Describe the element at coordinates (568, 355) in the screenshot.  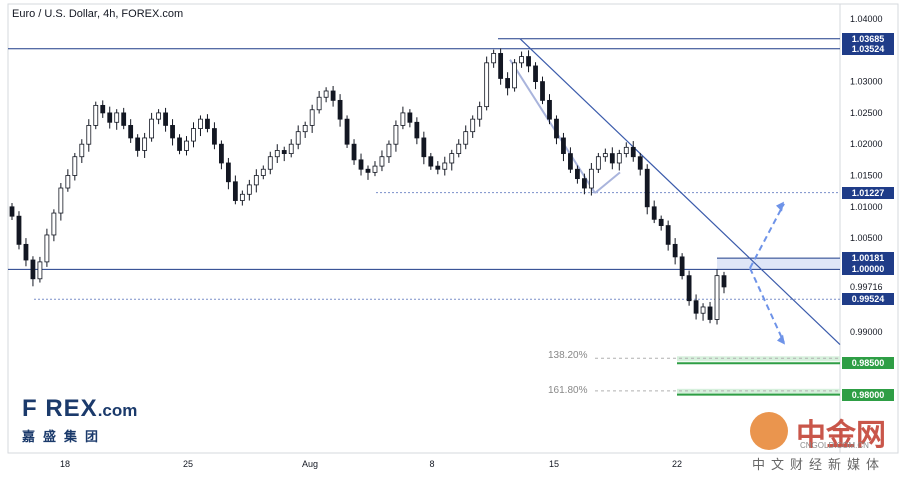
I see `fib-label-138: 138.20%` at that location.